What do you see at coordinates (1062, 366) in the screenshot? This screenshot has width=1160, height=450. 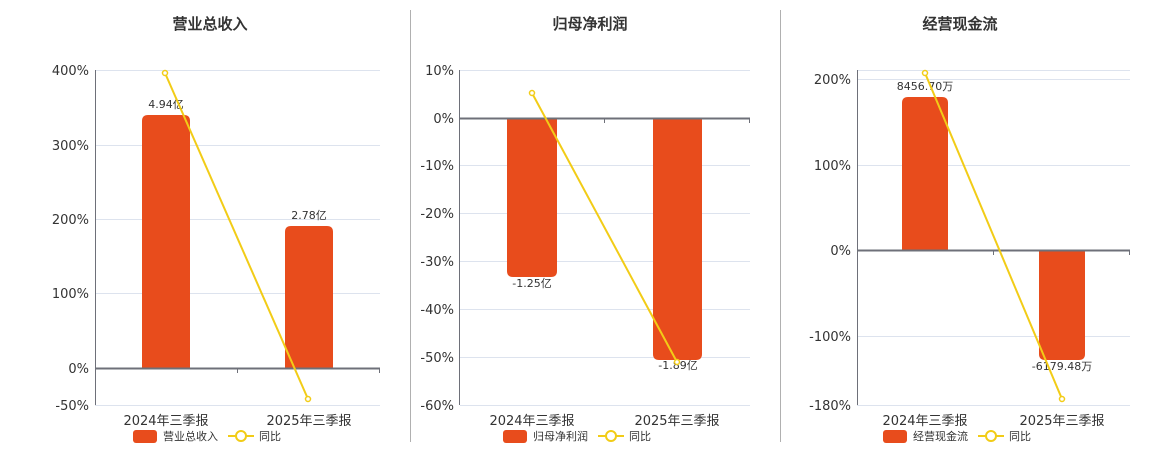 I see `bar-value-label: -6179.48万` at bounding box center [1062, 366].